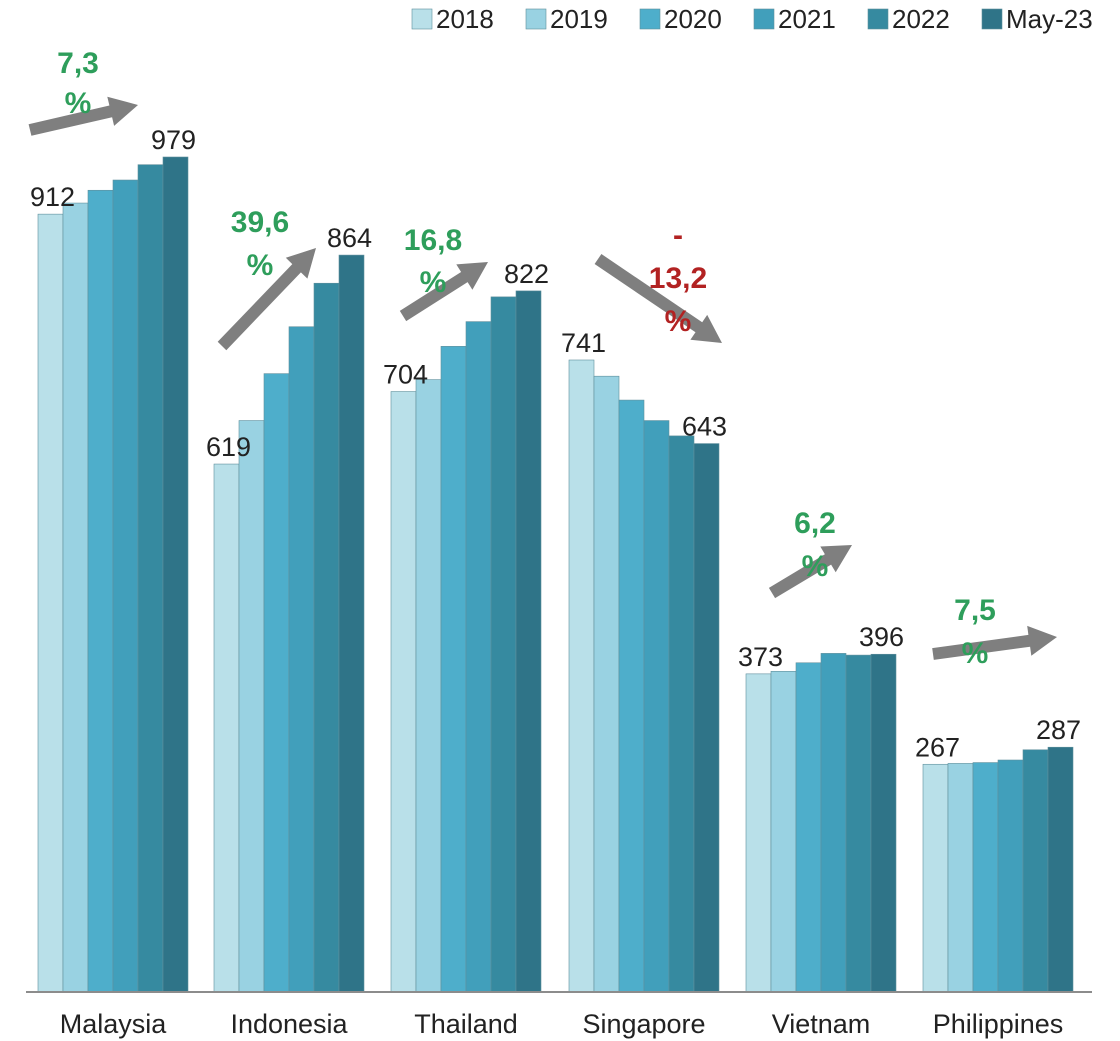 This screenshot has height=1041, width=1120. I want to click on bar-singapore-2019, so click(606, 684).